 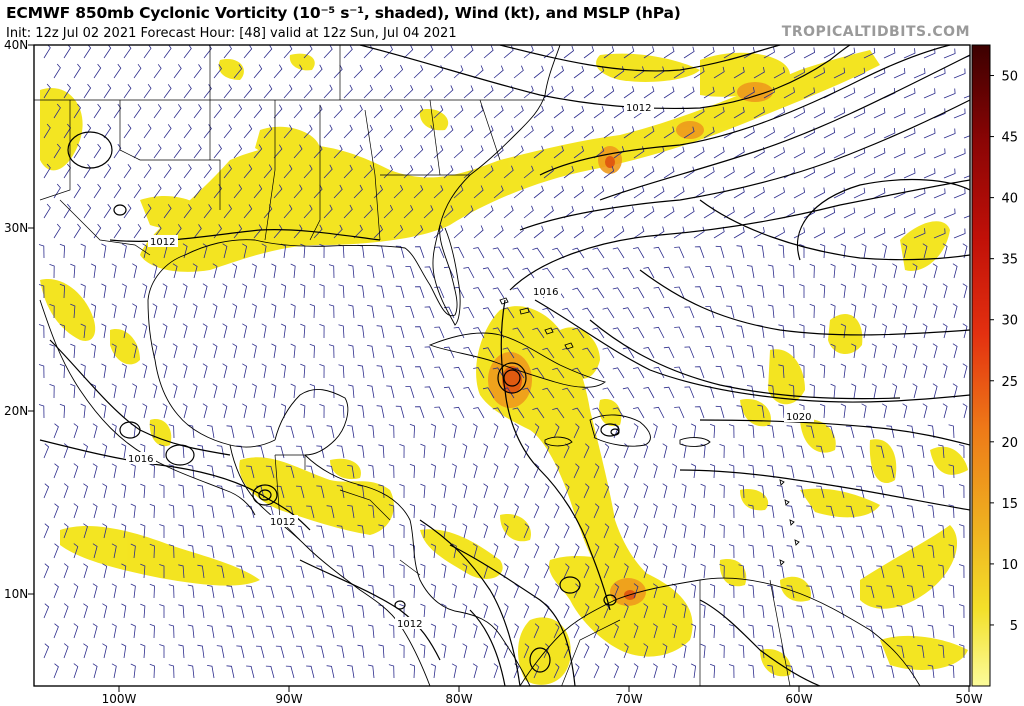 What do you see at coordinates (798, 417) in the screenshot?
I see `isobar-label: 1020` at bounding box center [798, 417].